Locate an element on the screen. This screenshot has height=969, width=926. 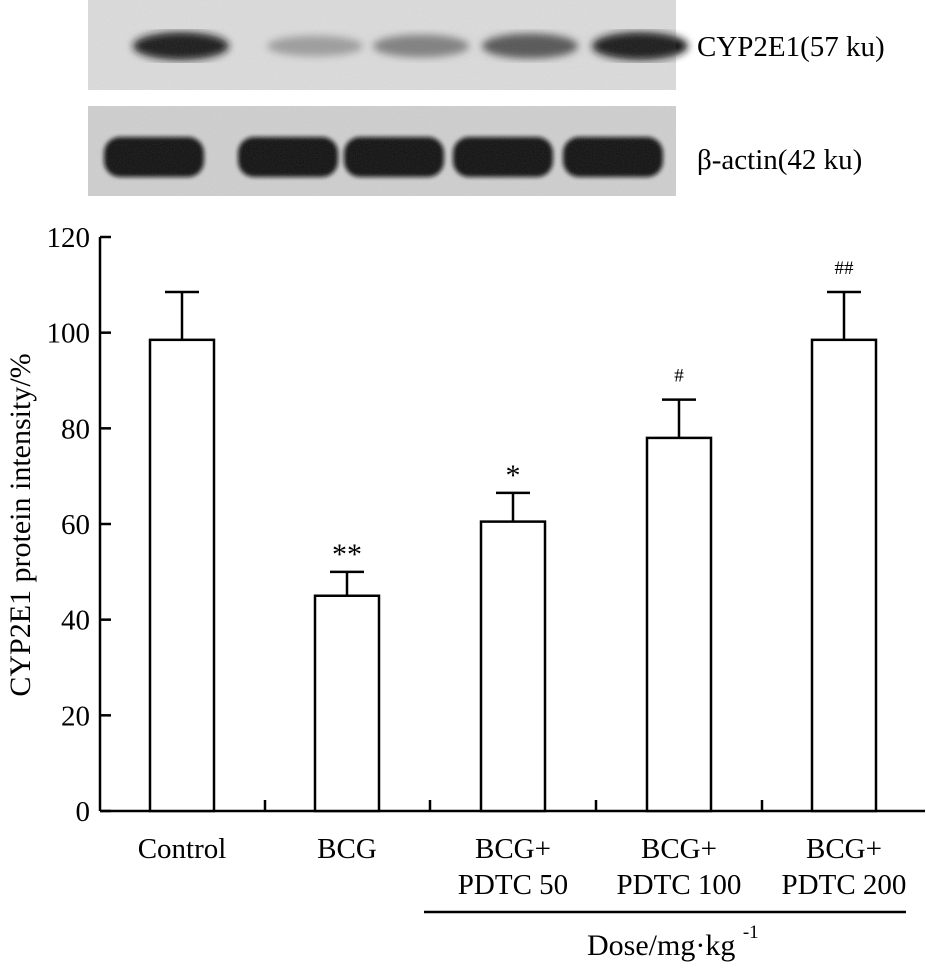
x-tick-label: PDTC 100 is located at coordinates (679, 885).